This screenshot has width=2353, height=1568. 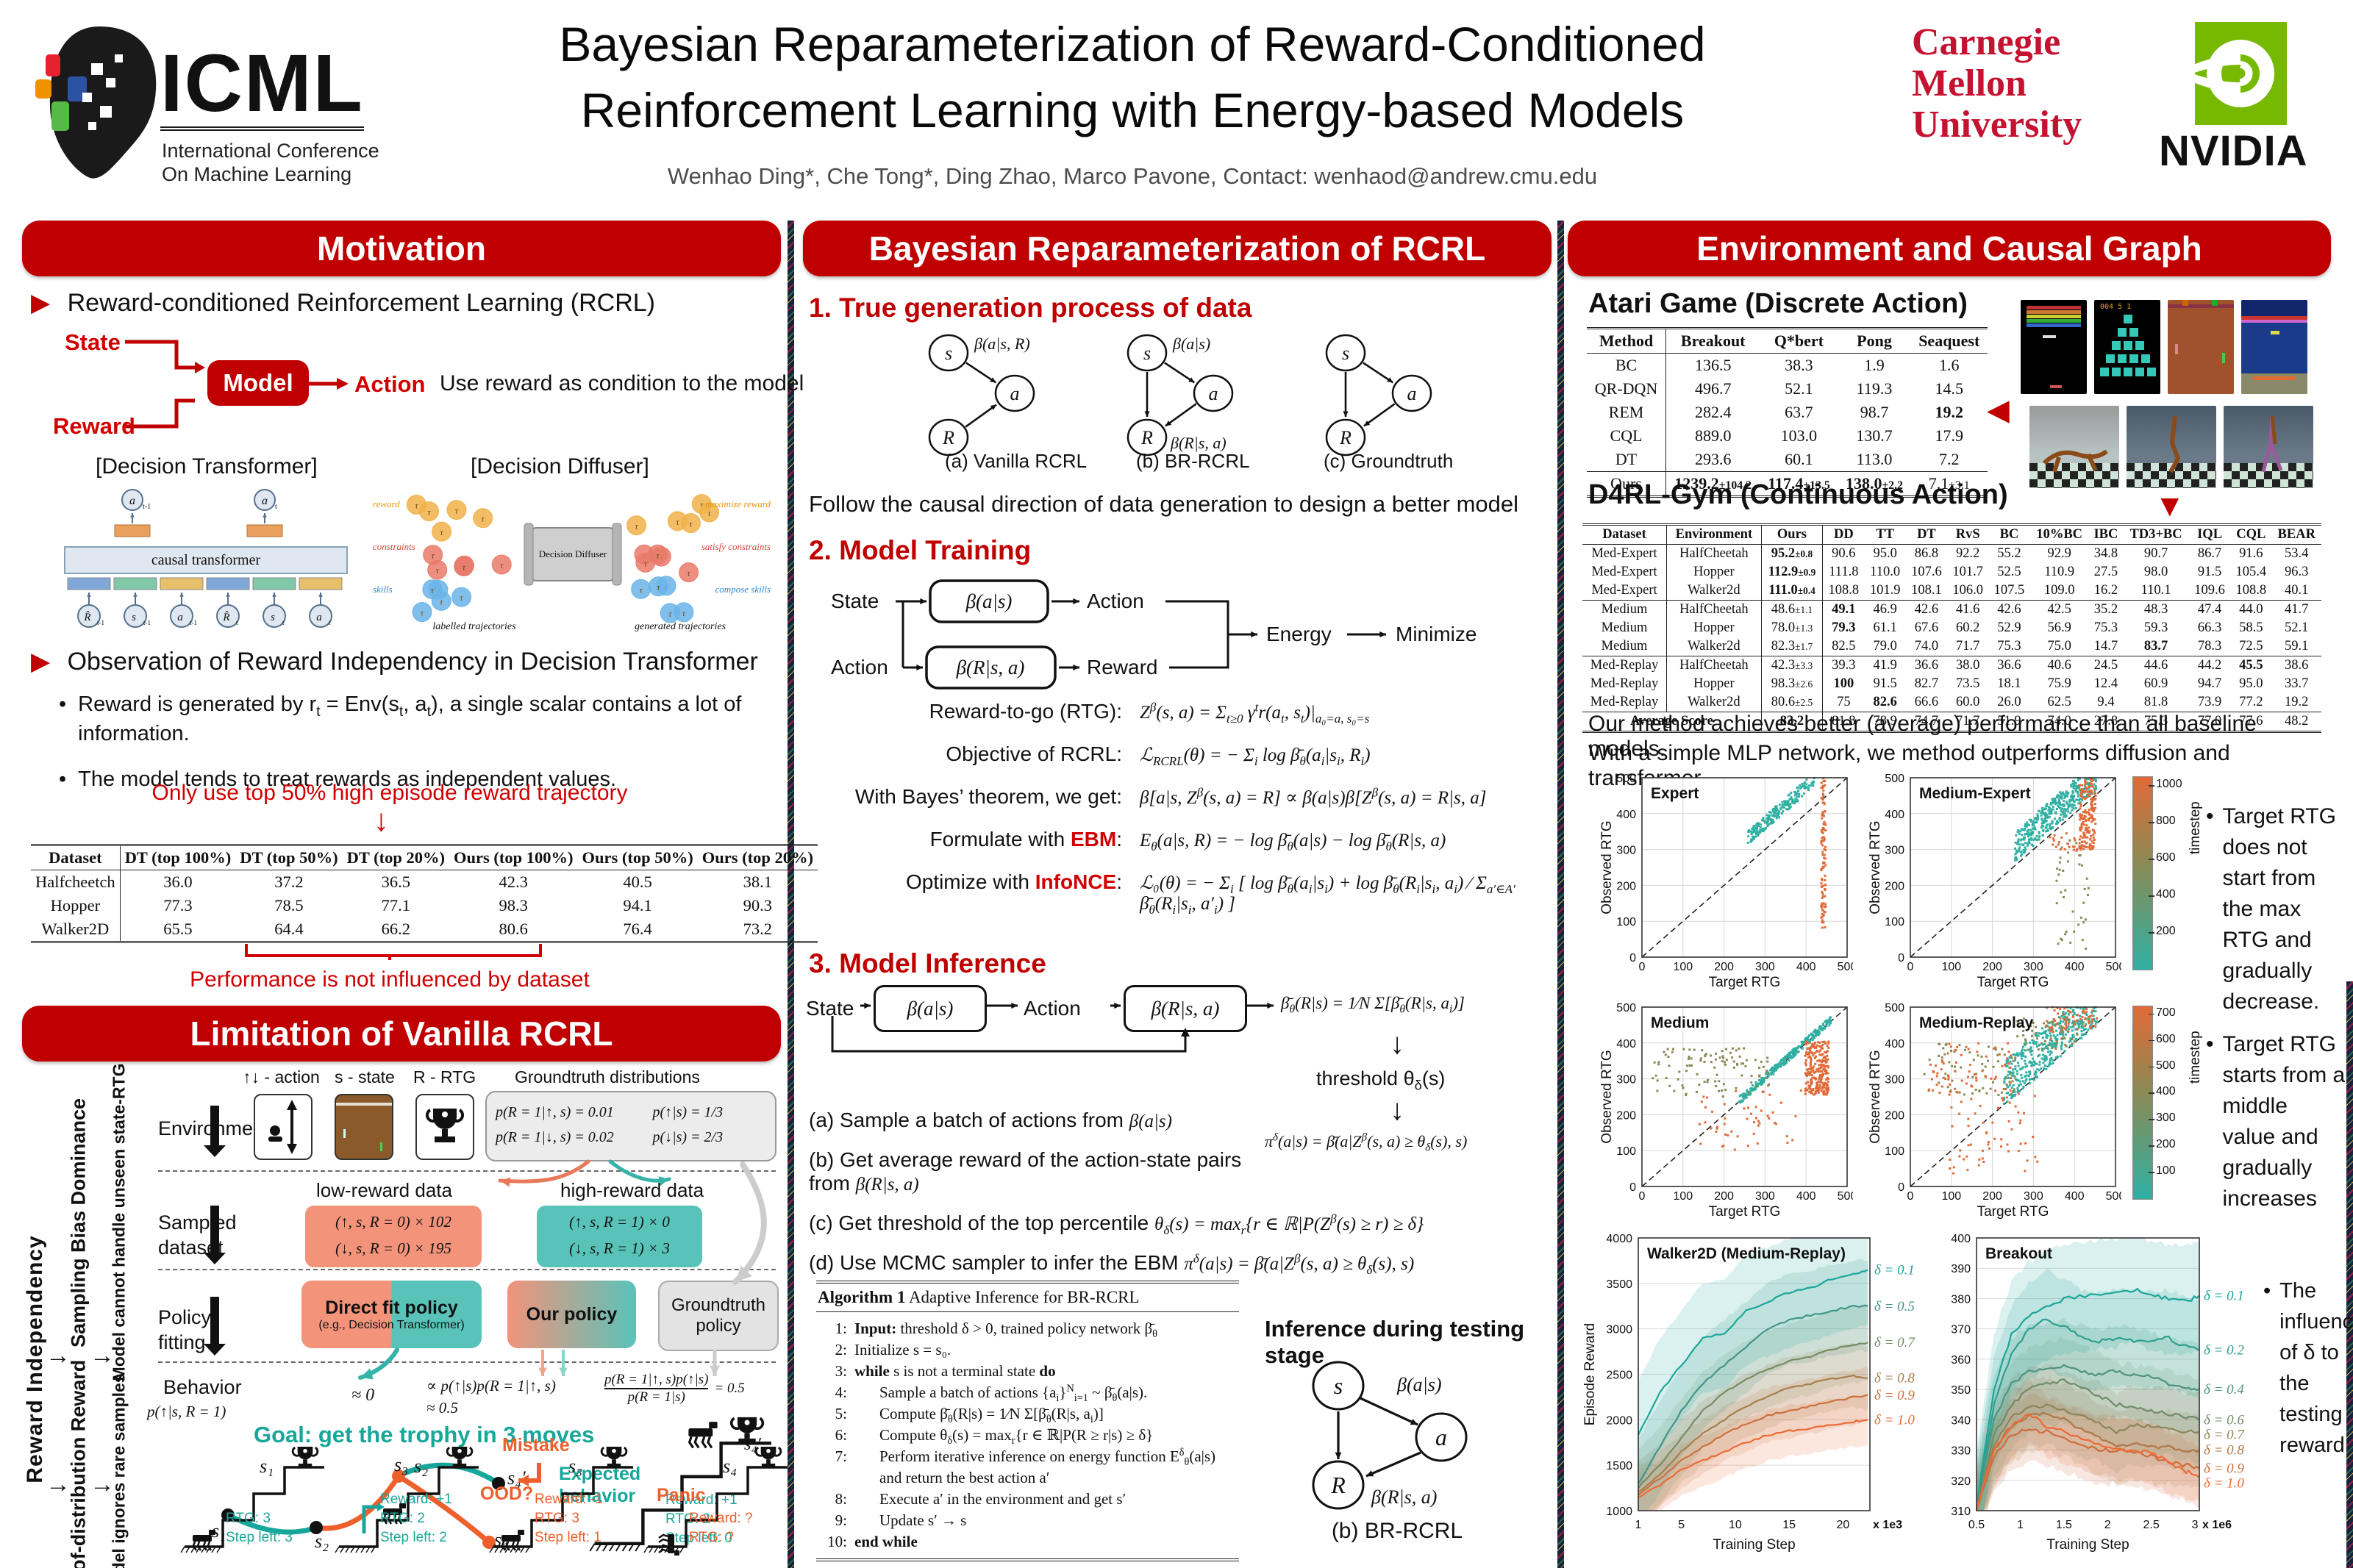 I want to click on table-cell: 98.0, so click(x=2155, y=572).